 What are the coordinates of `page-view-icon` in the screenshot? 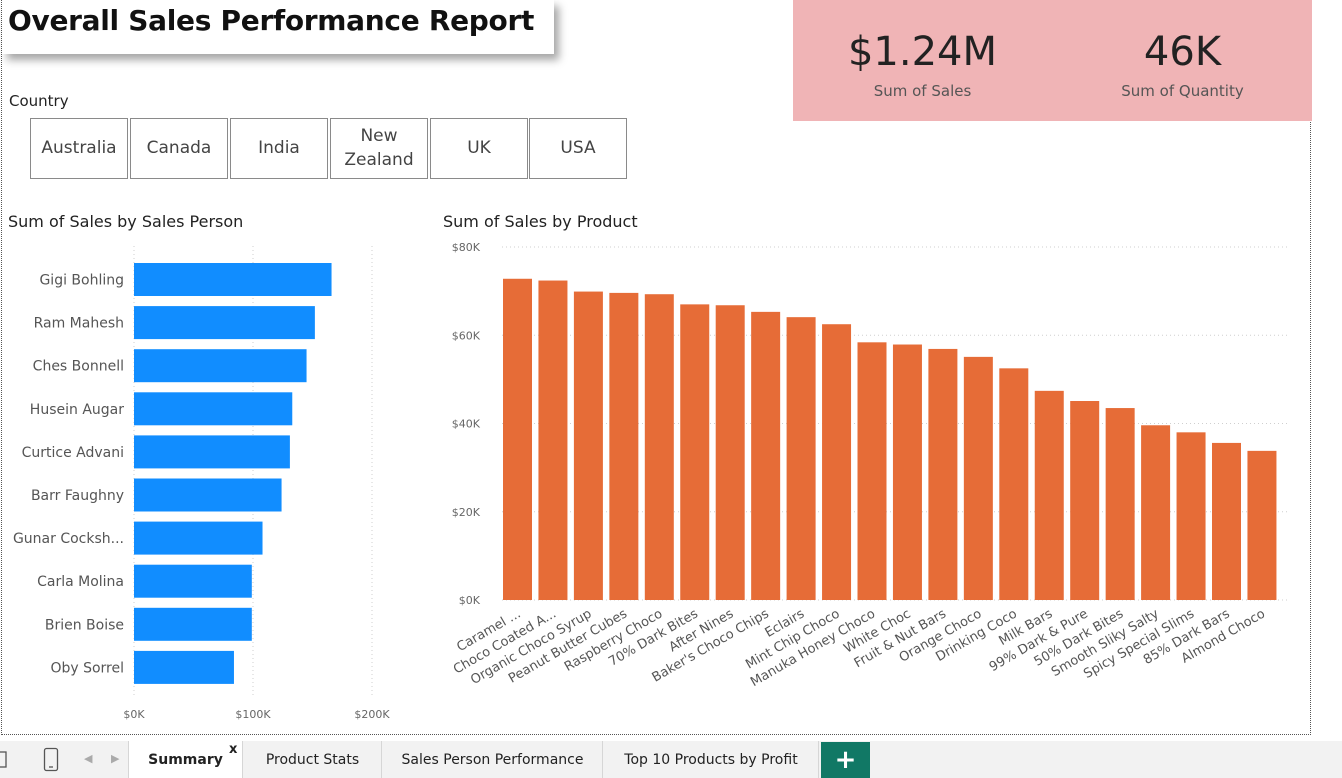 It's located at (4, 760).